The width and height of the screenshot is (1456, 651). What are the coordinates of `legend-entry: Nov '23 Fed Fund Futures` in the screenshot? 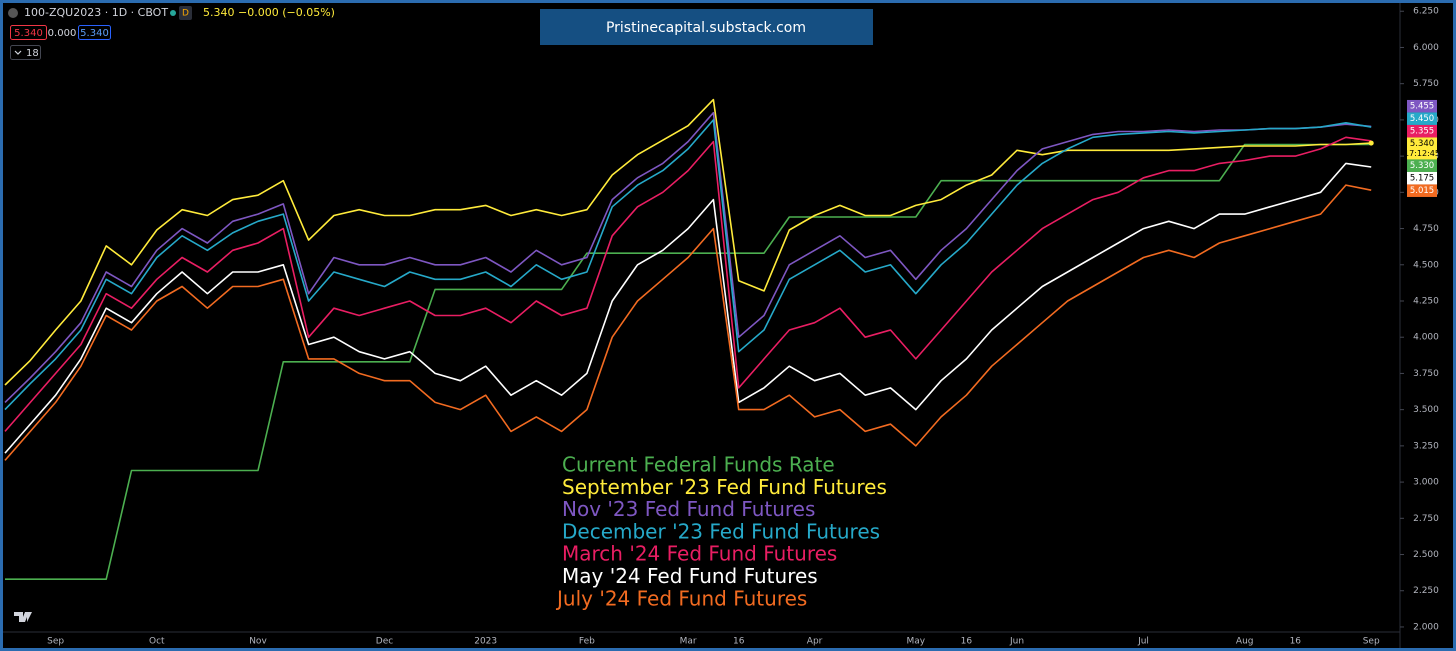 It's located at (688, 509).